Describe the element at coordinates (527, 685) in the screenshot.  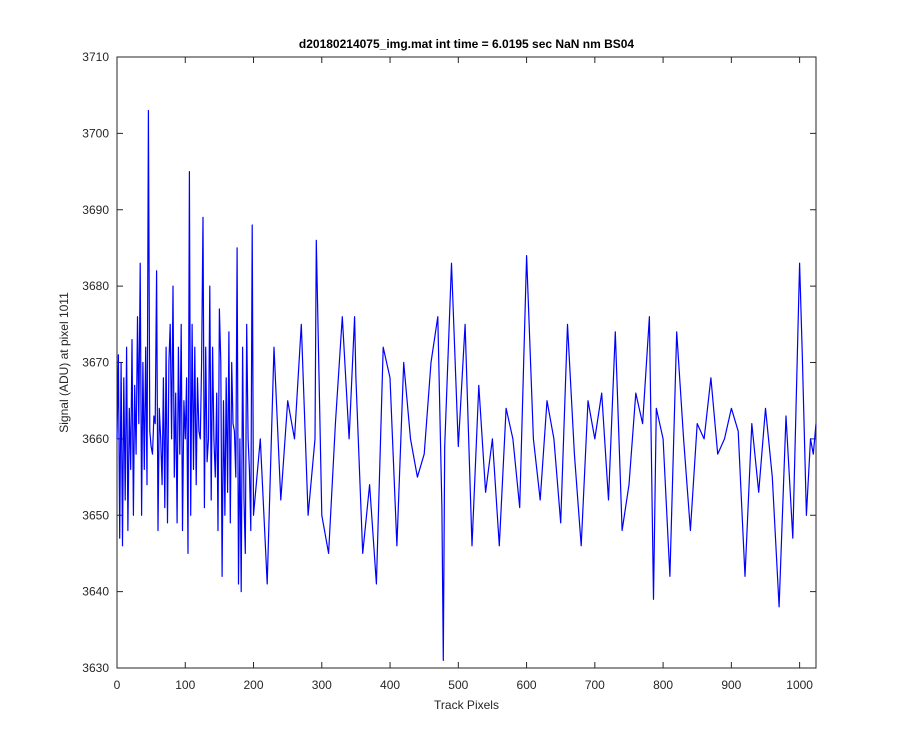
I see `x-tick-label: 600` at that location.